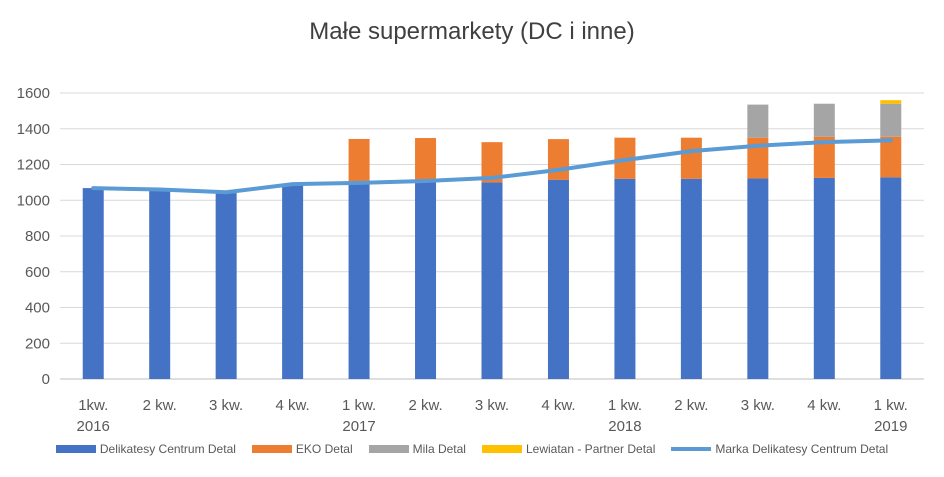 The image size is (944, 477). I want to click on y-tick-label: 800, so click(37, 236).